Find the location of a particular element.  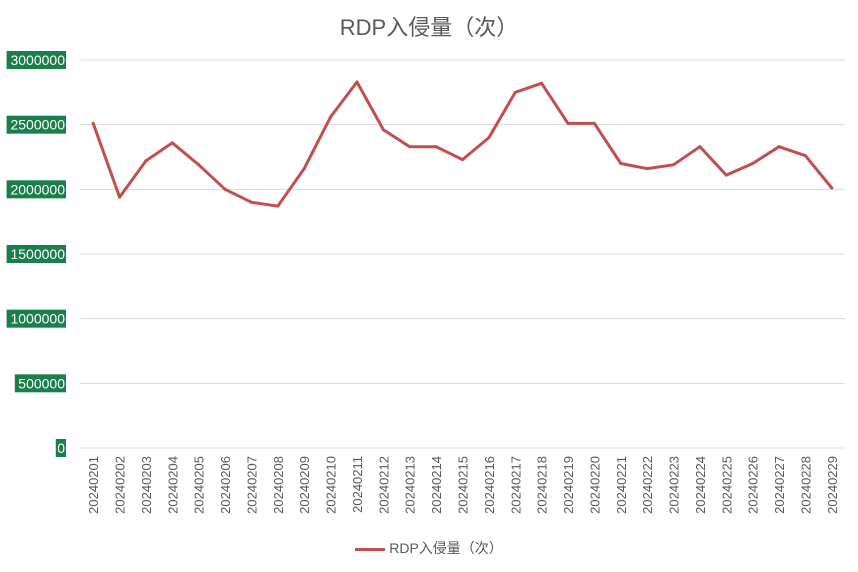

x-tick-label: 20240202 is located at coordinates (120, 485).